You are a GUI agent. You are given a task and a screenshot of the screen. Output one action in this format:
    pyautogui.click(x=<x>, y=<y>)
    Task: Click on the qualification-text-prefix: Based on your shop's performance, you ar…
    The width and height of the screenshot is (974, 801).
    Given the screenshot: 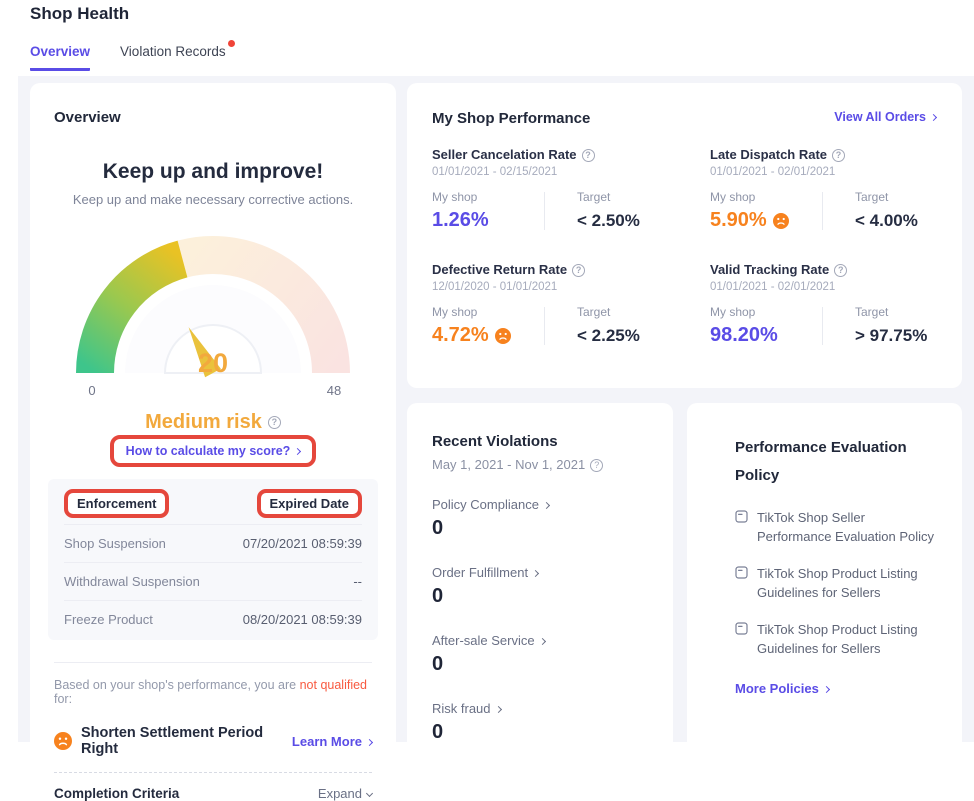 What is the action you would take?
    pyautogui.click(x=177, y=685)
    